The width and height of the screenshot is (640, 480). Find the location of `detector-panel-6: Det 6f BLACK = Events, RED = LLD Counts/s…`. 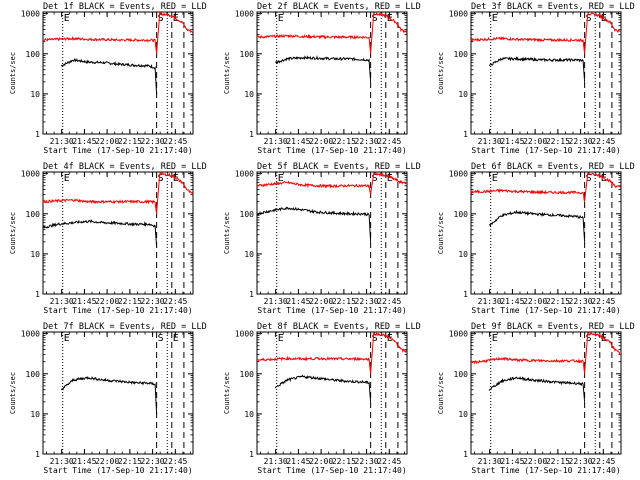

detector-panel-6: Det 6f BLACK = Events, RED = LLD Counts/s… is located at coordinates (536, 238).